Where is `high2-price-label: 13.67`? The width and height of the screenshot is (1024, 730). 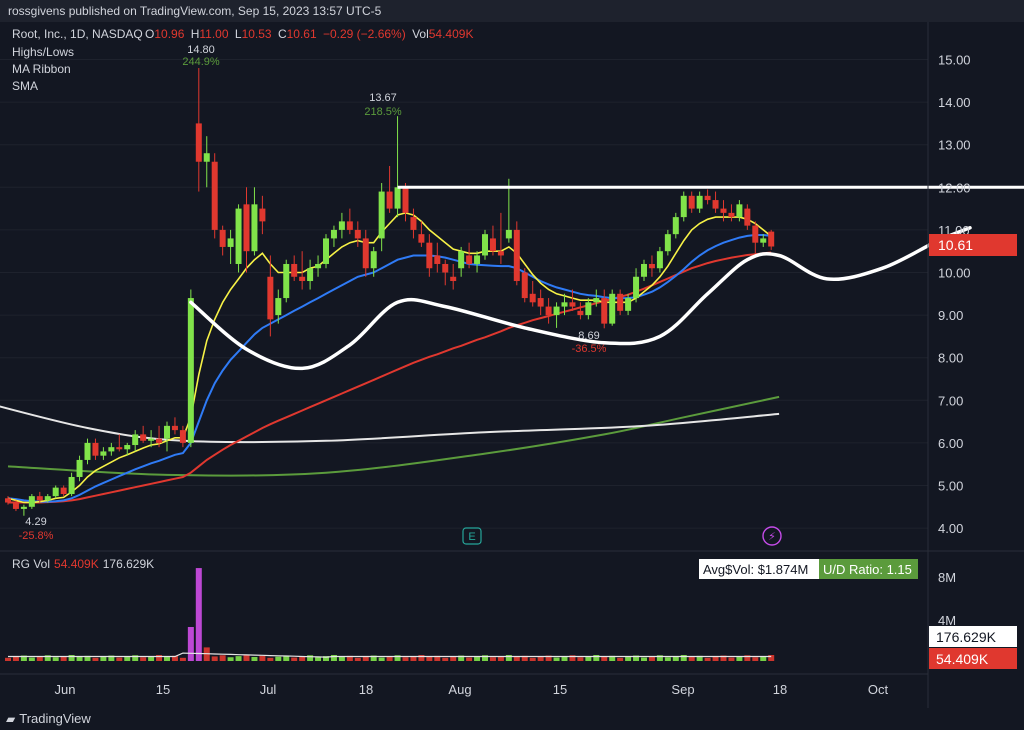
high2-price-label: 13.67 is located at coordinates (383, 98).